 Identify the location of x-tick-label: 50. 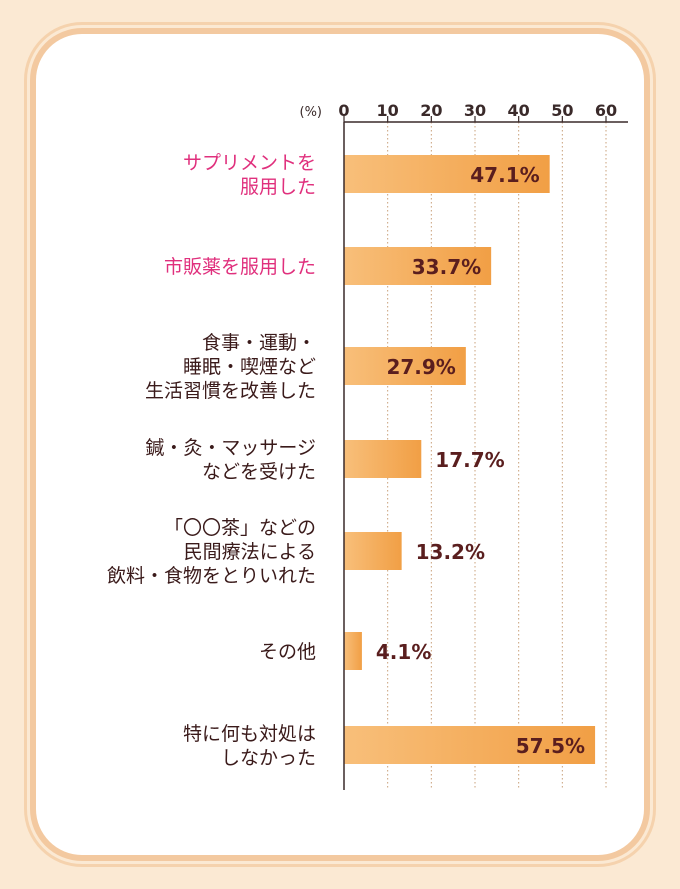
(562, 110).